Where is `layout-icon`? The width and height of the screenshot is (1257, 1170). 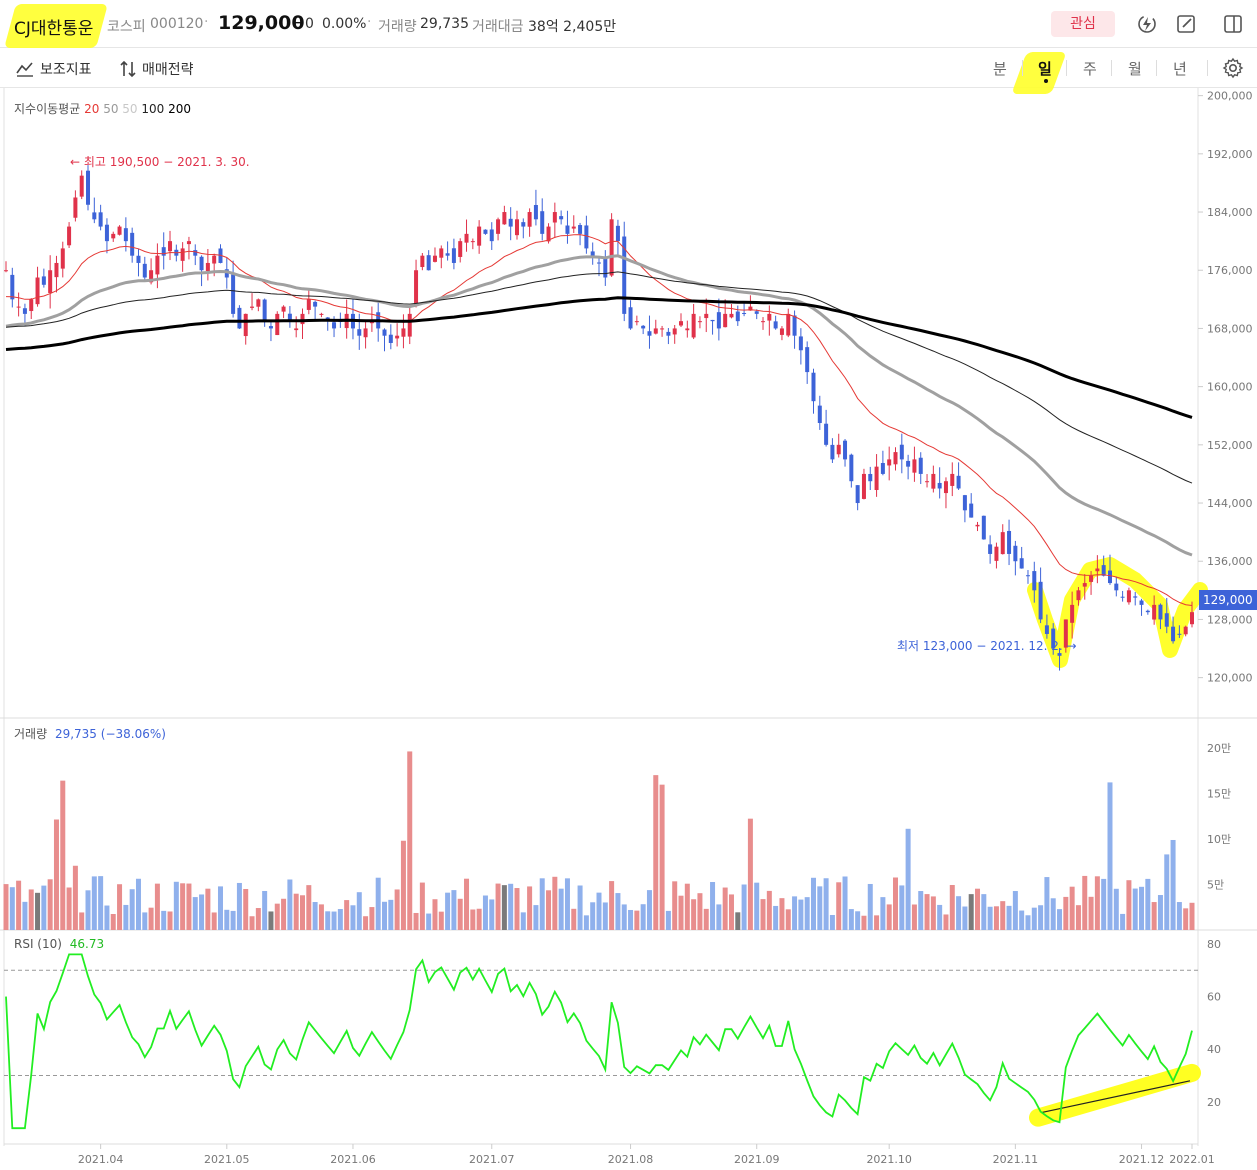 layout-icon is located at coordinates (1233, 24).